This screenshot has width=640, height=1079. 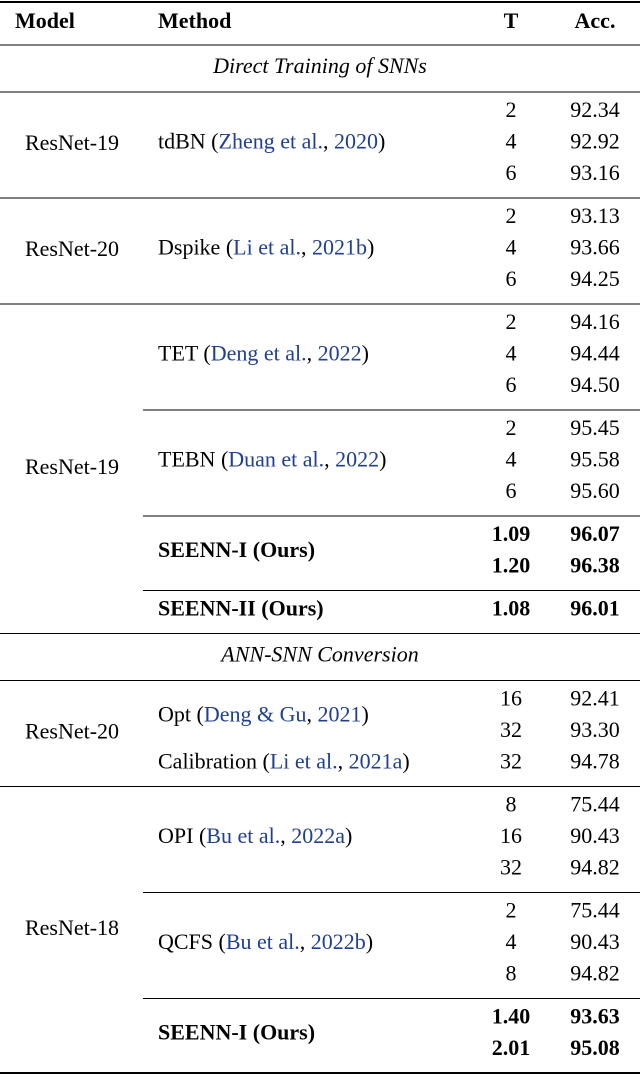 I want to click on method-text: TEBN (, so click(x=193, y=459).